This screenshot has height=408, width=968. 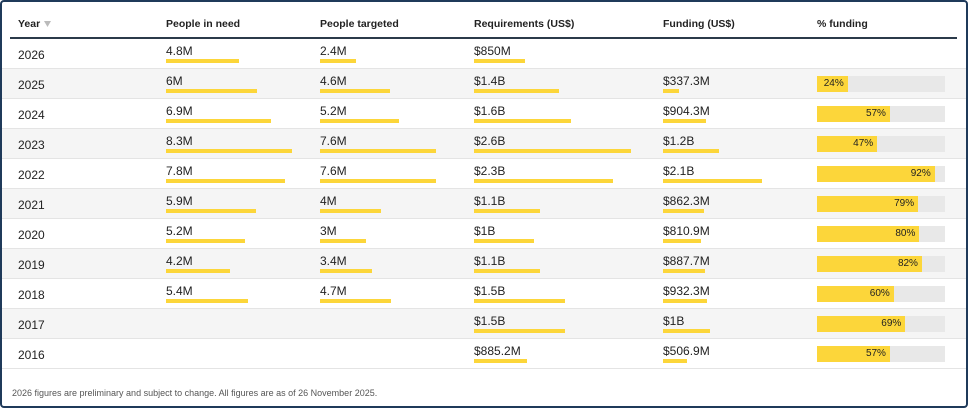 I want to click on people-targeted-label: 4.6M, so click(x=333, y=81).